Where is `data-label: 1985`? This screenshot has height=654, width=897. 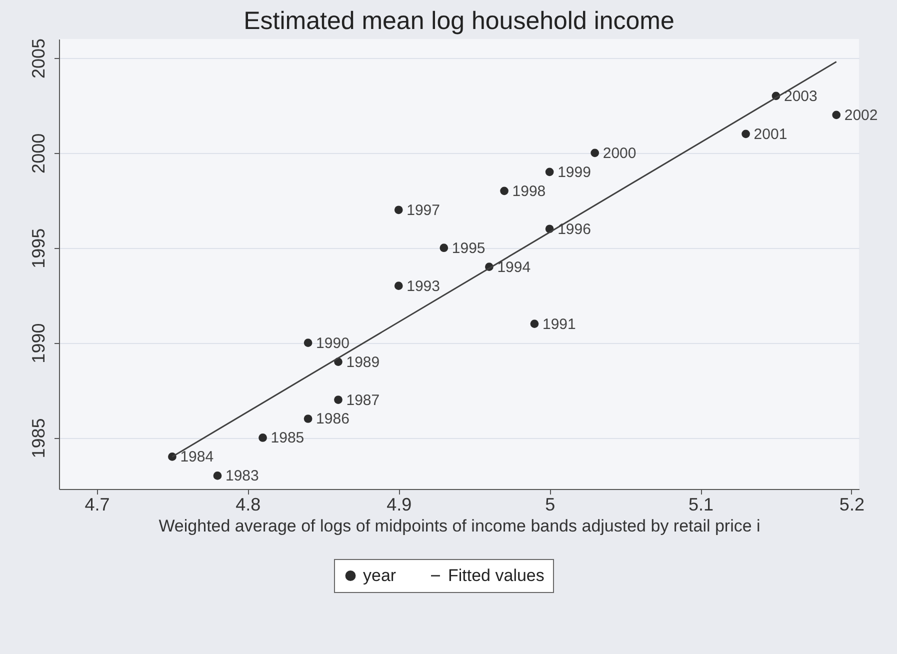 data-label: 1985 is located at coordinates (287, 438).